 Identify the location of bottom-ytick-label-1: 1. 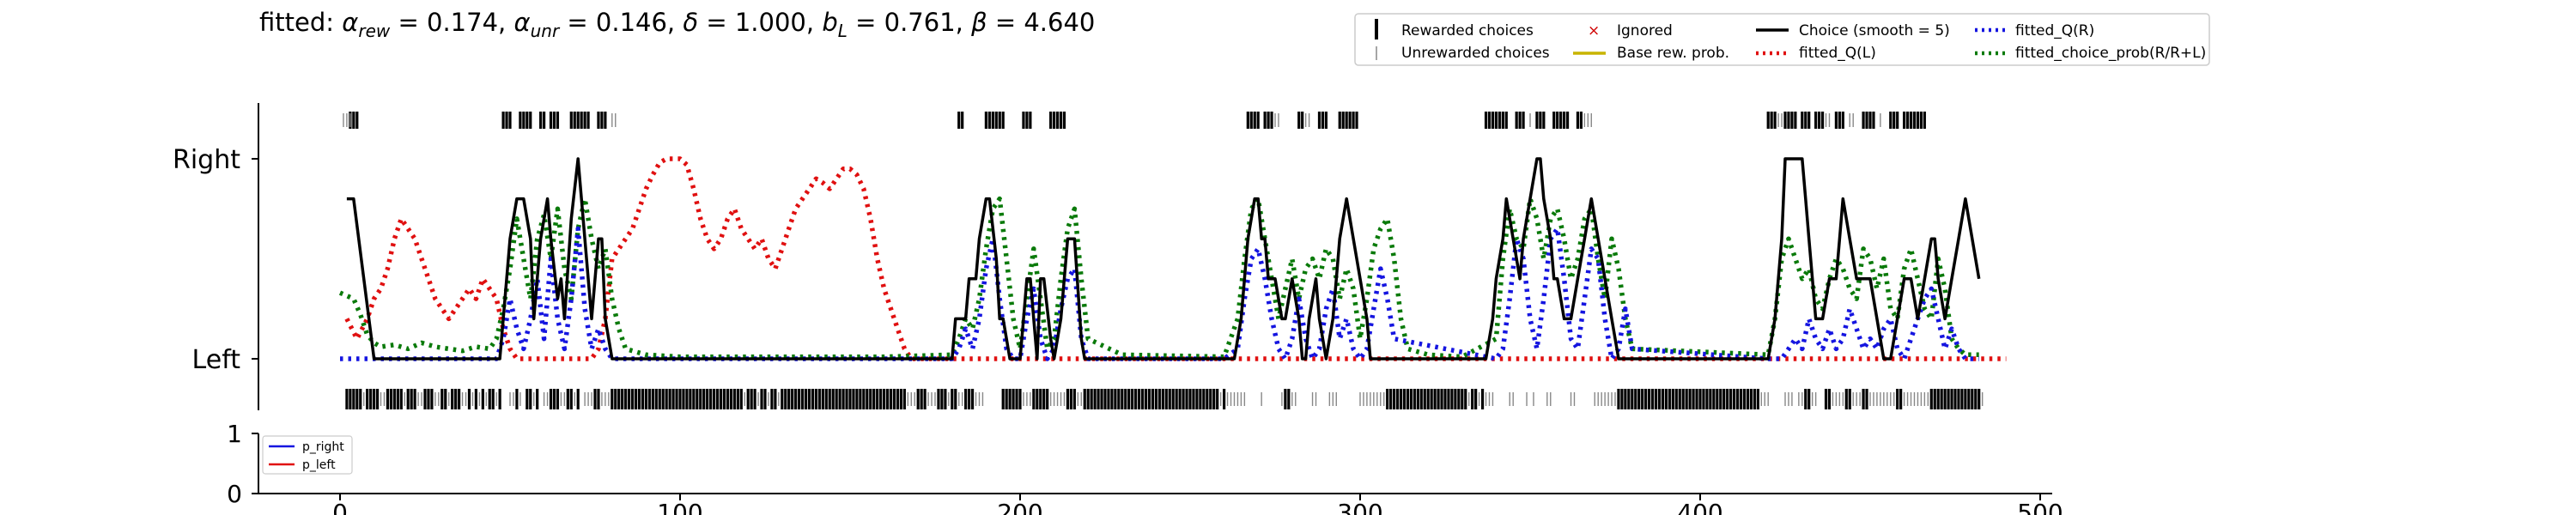
(234, 434).